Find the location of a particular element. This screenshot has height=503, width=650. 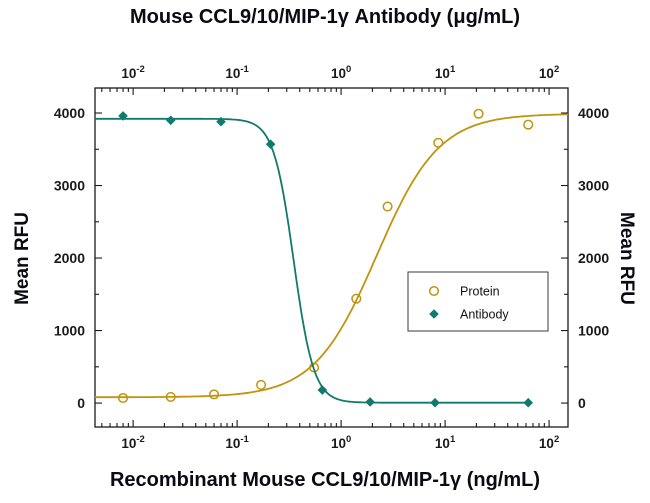

legend-label-protein: Protein is located at coordinates (480, 292).